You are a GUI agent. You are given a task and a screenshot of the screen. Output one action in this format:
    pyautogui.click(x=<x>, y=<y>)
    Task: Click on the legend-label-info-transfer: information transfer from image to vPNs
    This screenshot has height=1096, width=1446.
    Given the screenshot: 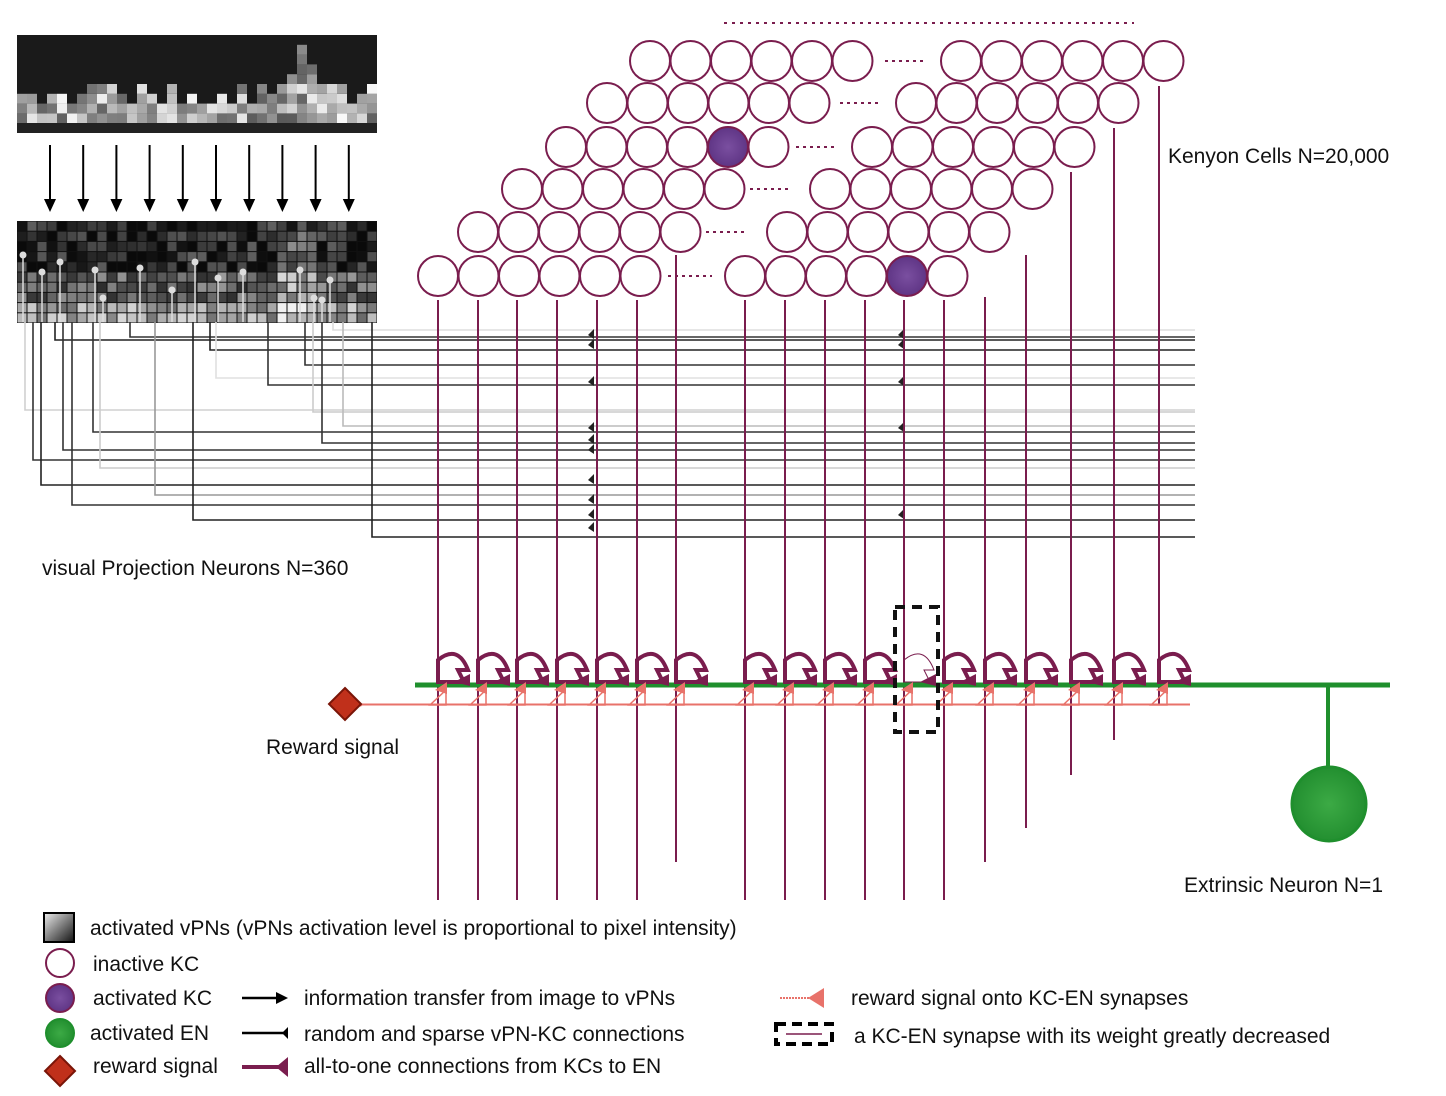 What is the action you would take?
    pyautogui.click(x=489, y=998)
    